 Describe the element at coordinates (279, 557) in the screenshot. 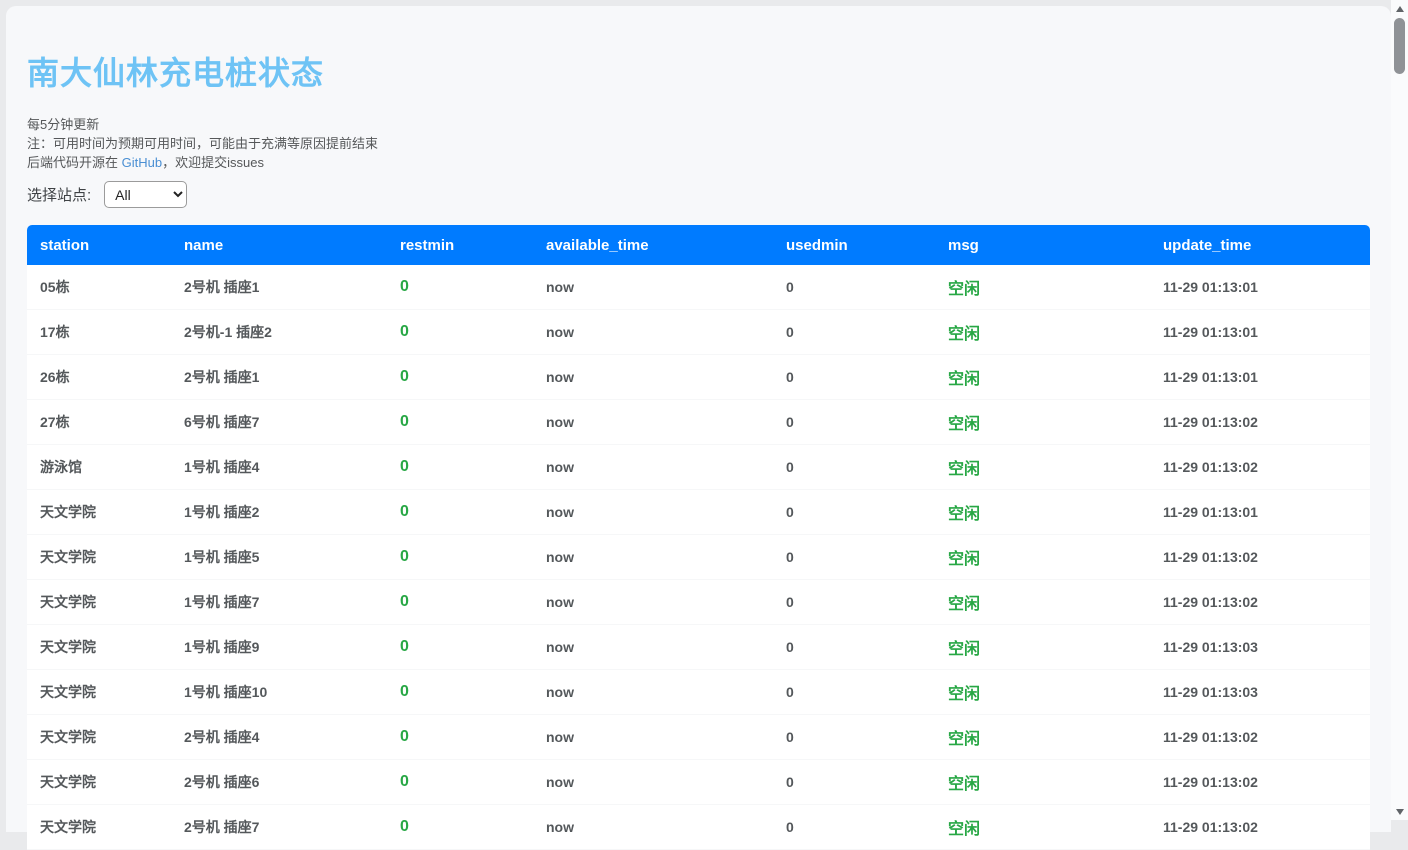

I see `cell-name: 1号机 插座5` at that location.